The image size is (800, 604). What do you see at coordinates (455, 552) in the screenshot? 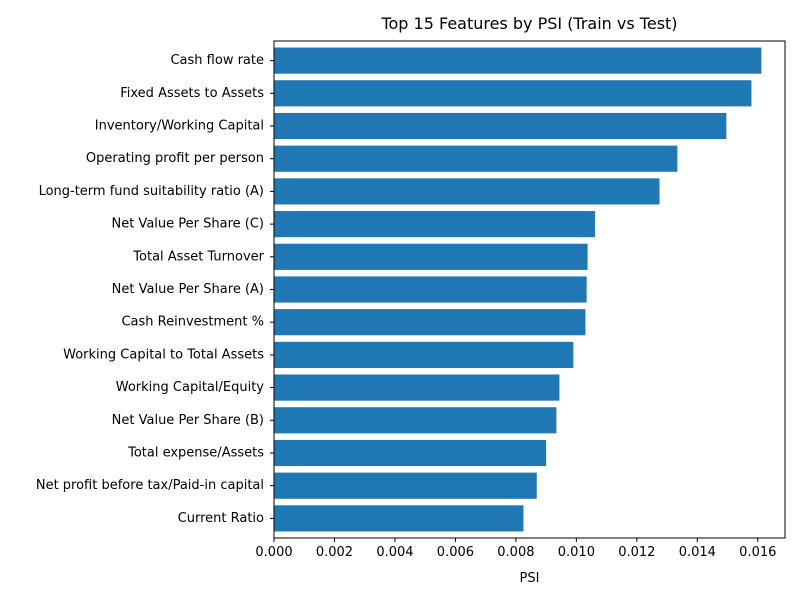
I see `x-tick-label: 0.006` at bounding box center [455, 552].